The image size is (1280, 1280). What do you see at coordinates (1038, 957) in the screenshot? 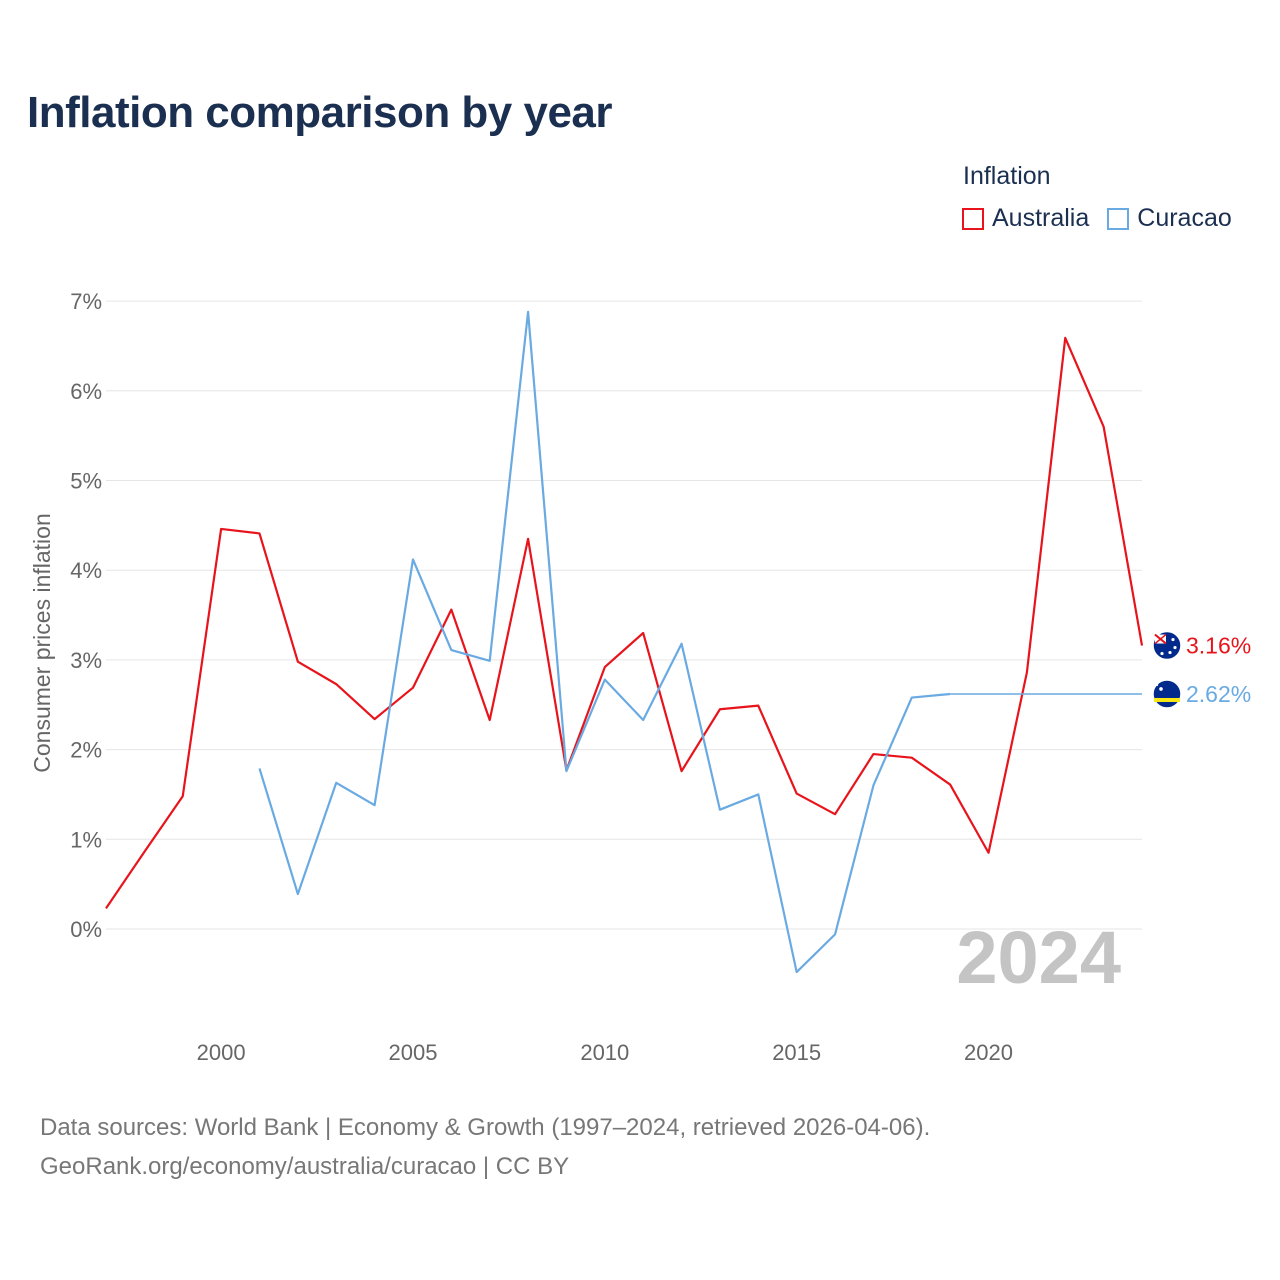
I see `current-year-watermark: 2024` at bounding box center [1038, 957].